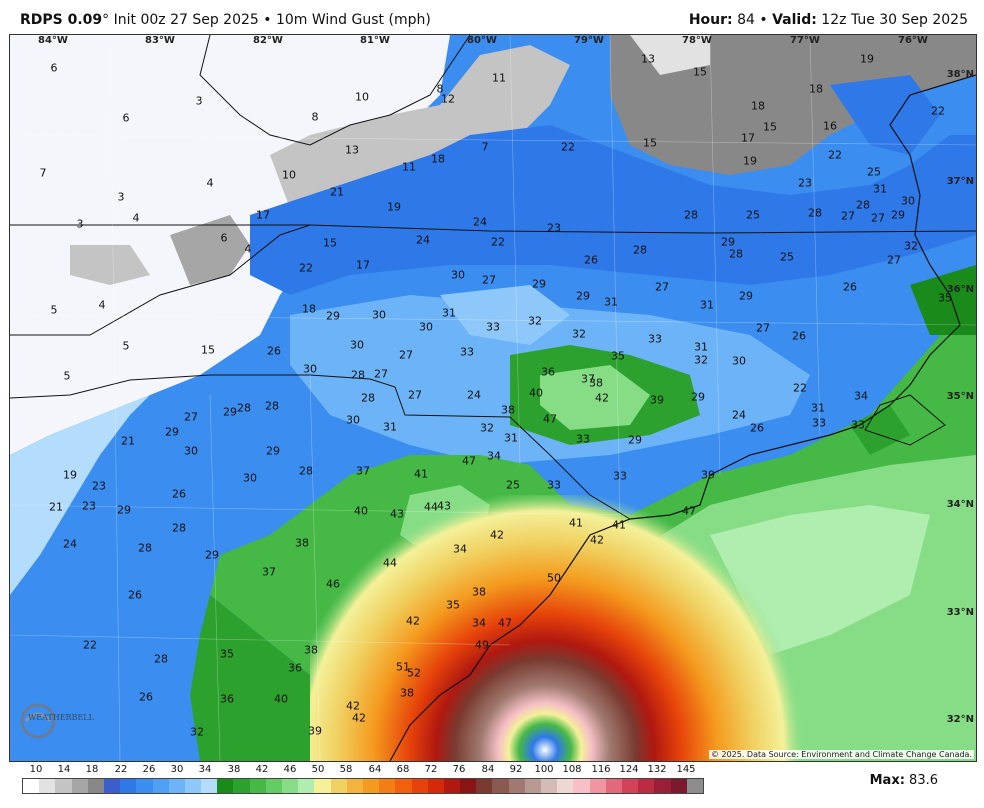  I want to click on gust-value: 3, so click(121, 197).